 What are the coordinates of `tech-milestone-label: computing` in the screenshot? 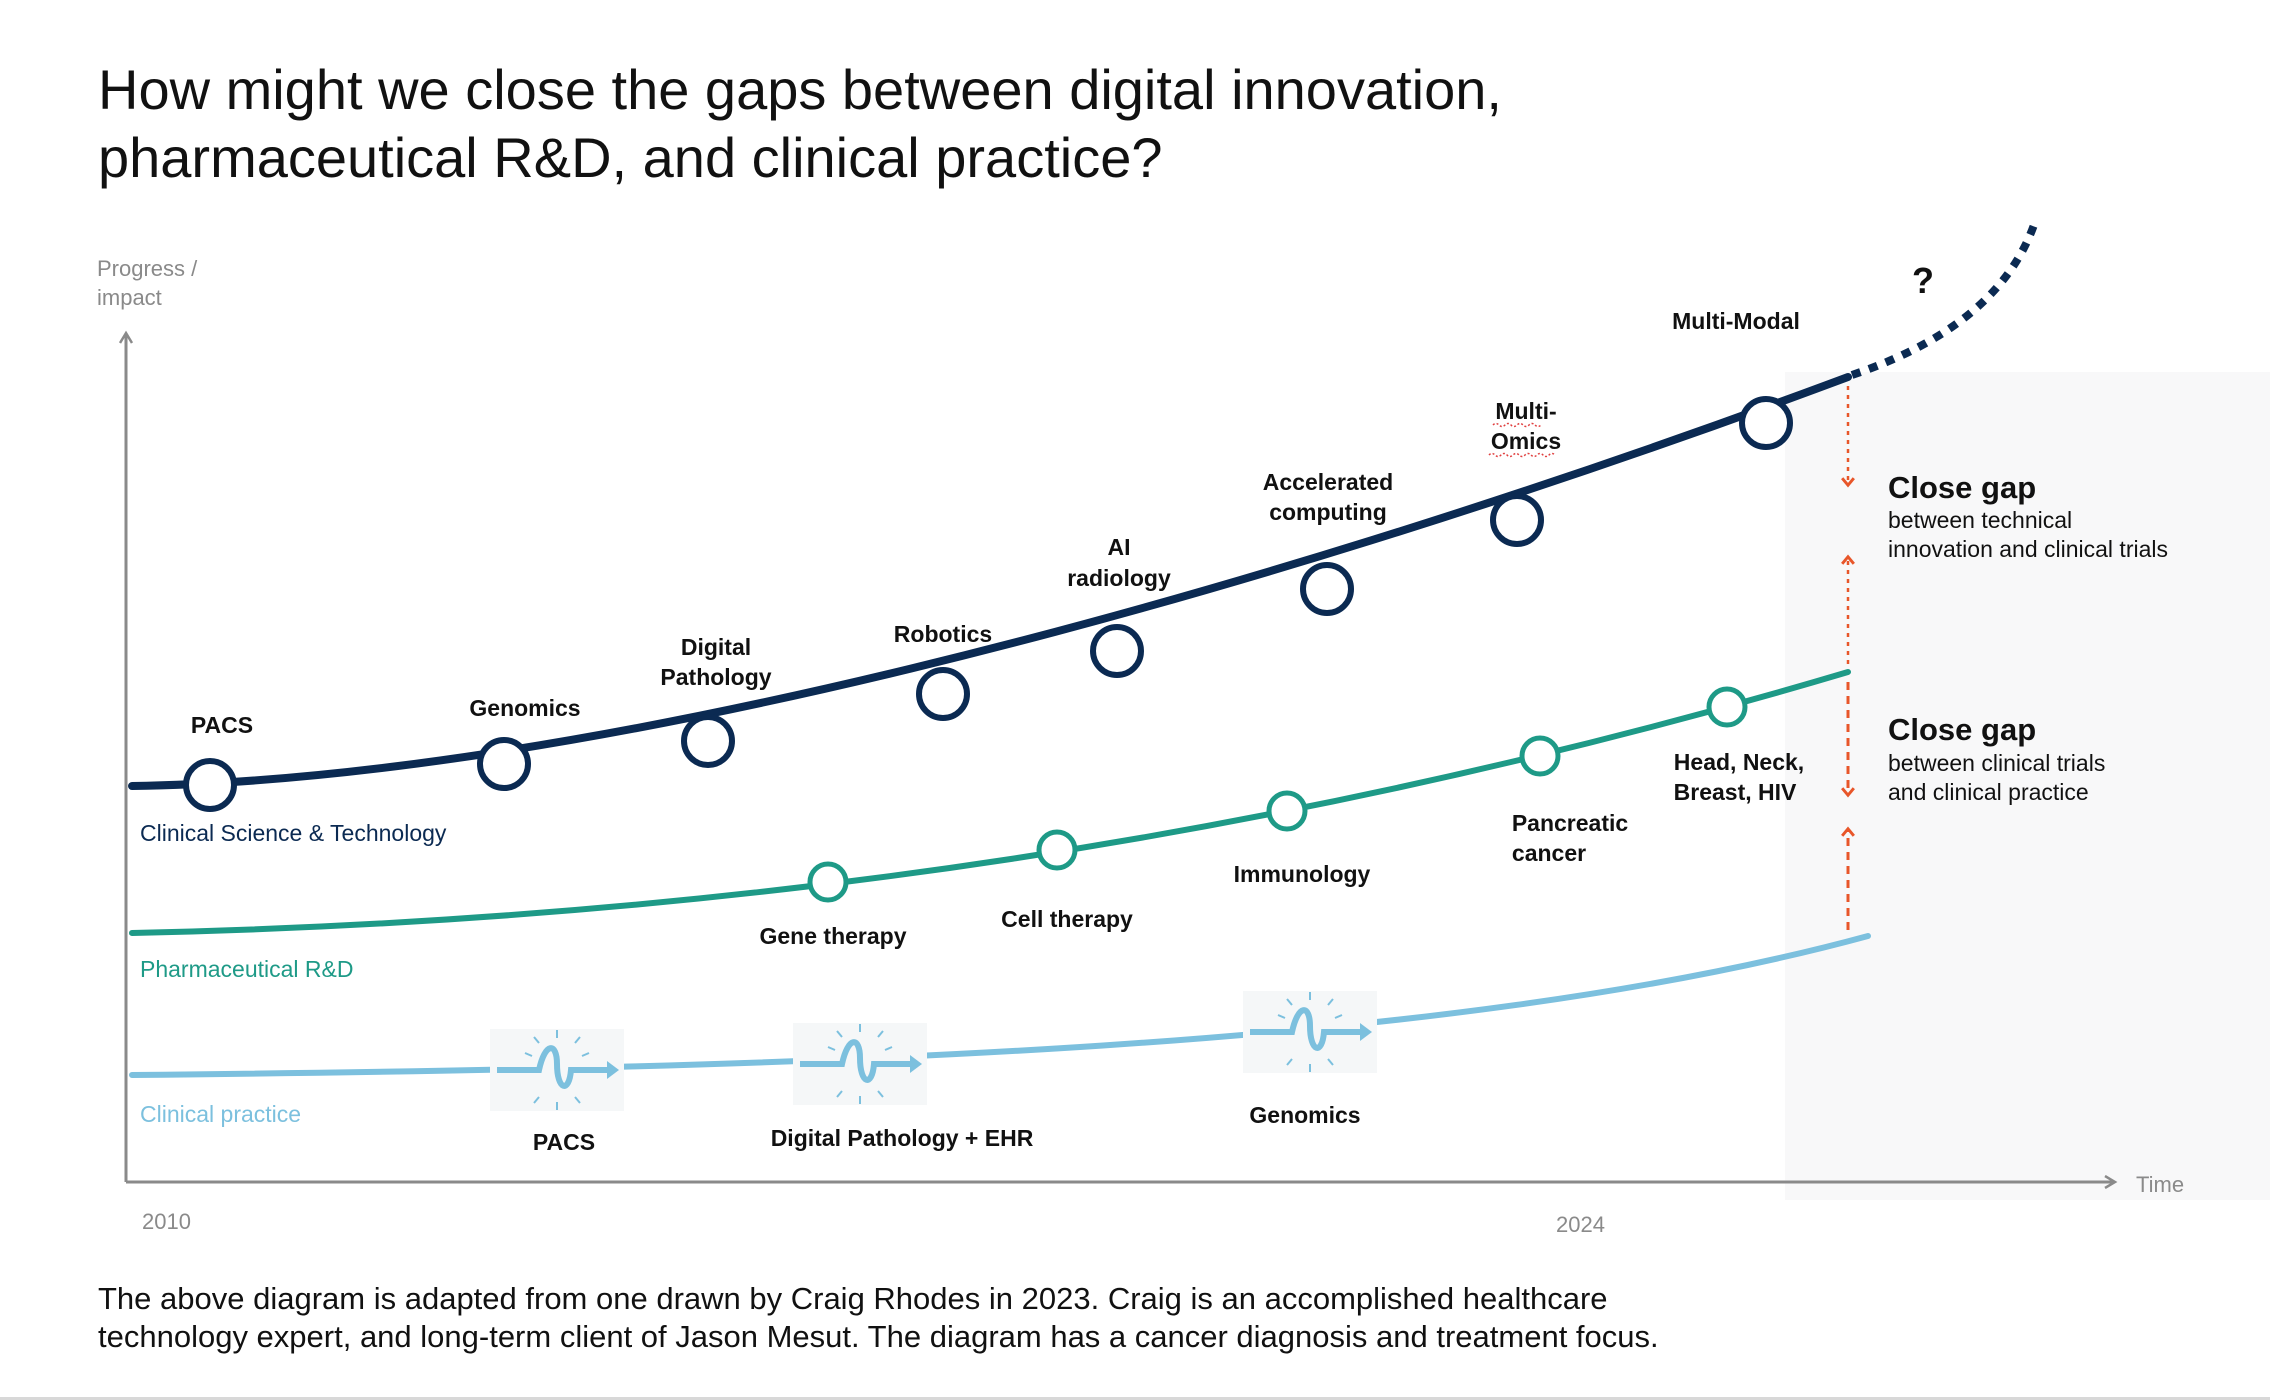 It's located at (1328, 512).